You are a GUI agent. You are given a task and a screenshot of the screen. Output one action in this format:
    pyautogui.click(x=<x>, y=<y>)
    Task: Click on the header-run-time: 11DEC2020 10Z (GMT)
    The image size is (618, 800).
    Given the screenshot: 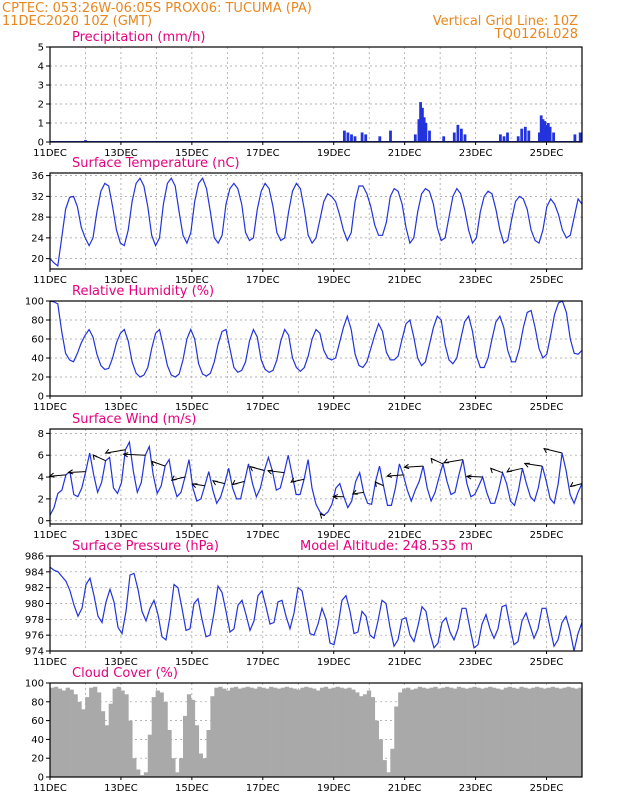 What is the action you would take?
    pyautogui.click(x=77, y=21)
    